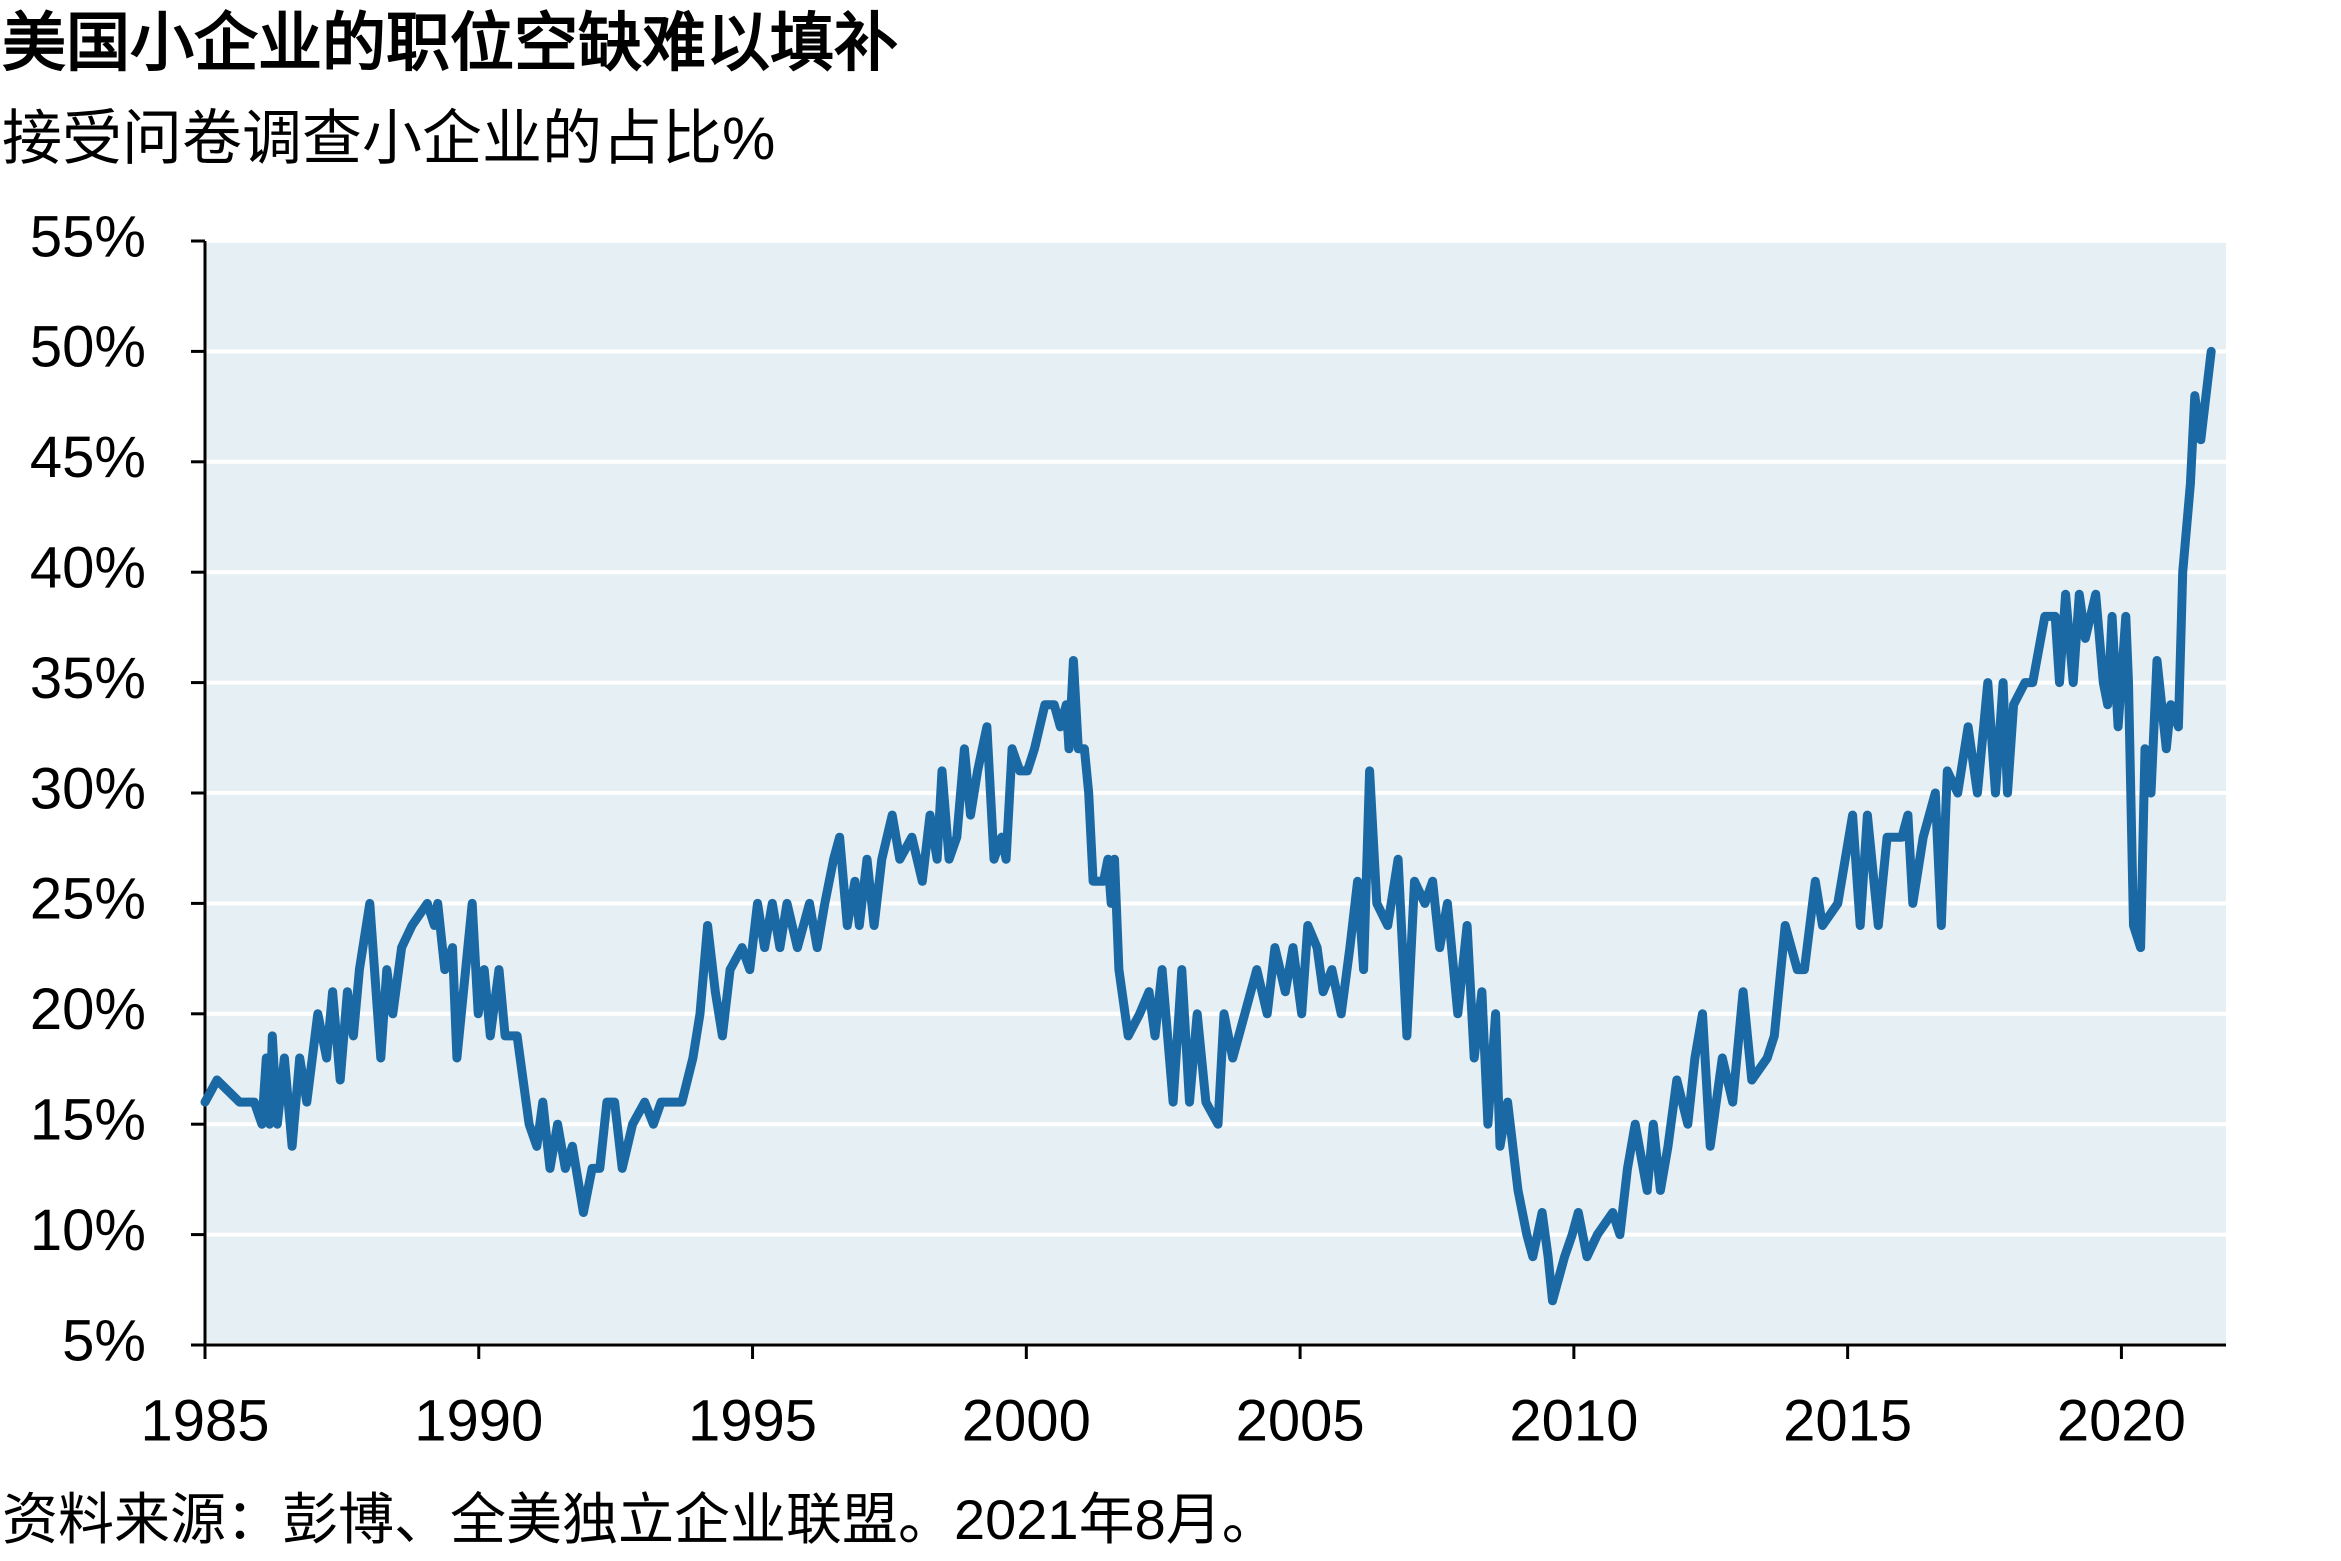 The height and width of the screenshot is (1561, 2341). I want to click on x-tick-label: 1990, so click(478, 1420).